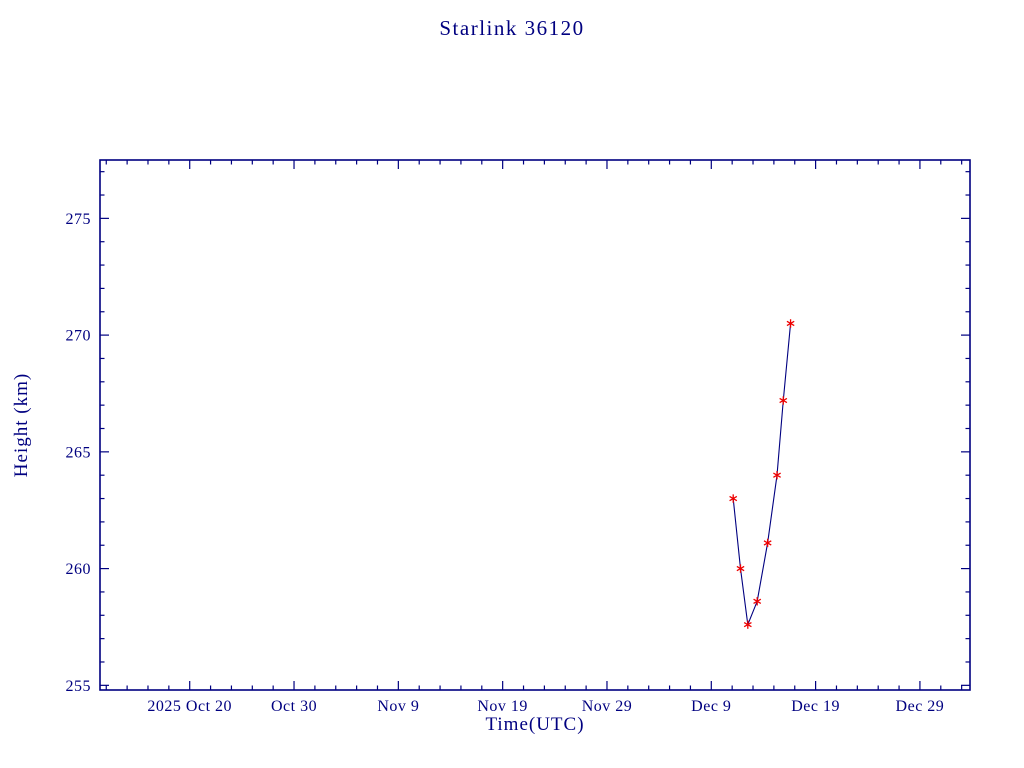  Describe the element at coordinates (920, 706) in the screenshot. I see `x-tick-label: Dec 29` at that location.